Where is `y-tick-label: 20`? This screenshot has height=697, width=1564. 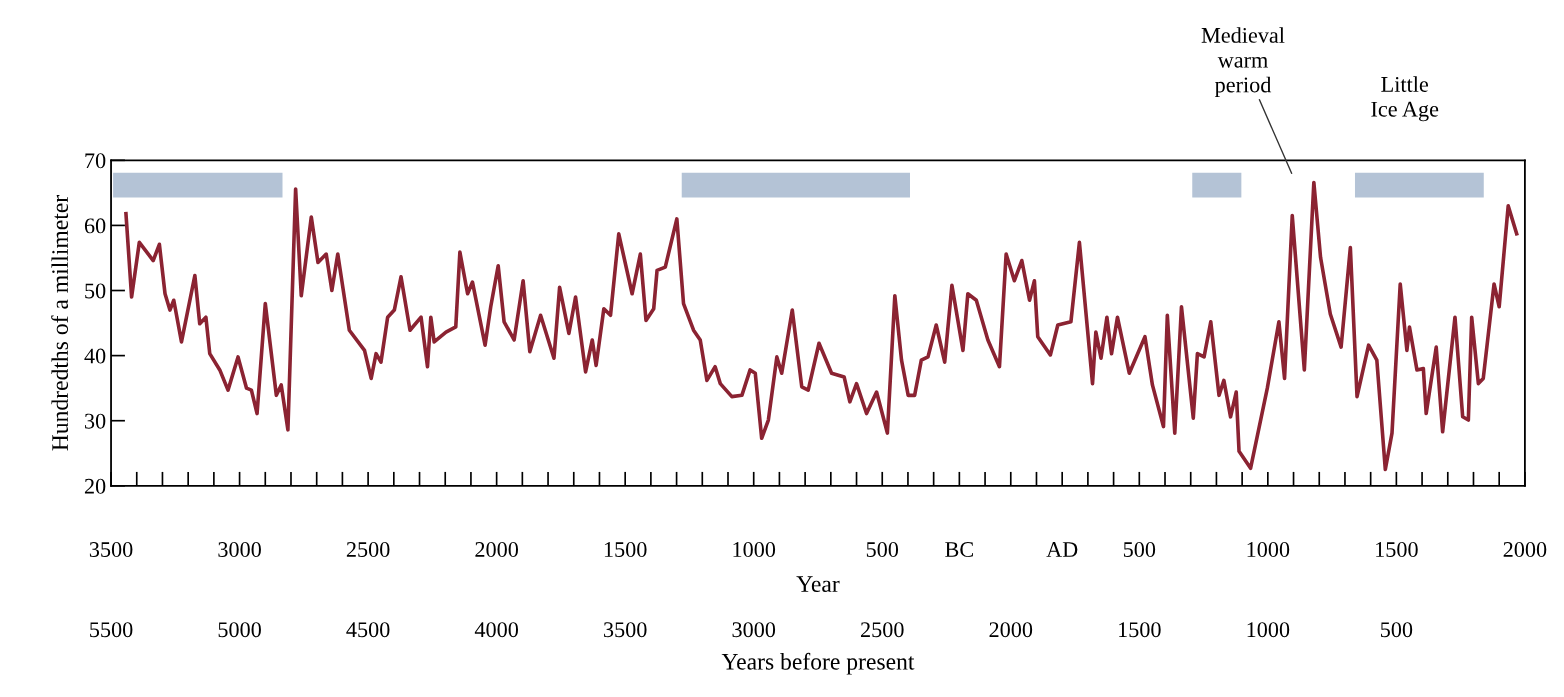
y-tick-label: 20 is located at coordinates (95, 486).